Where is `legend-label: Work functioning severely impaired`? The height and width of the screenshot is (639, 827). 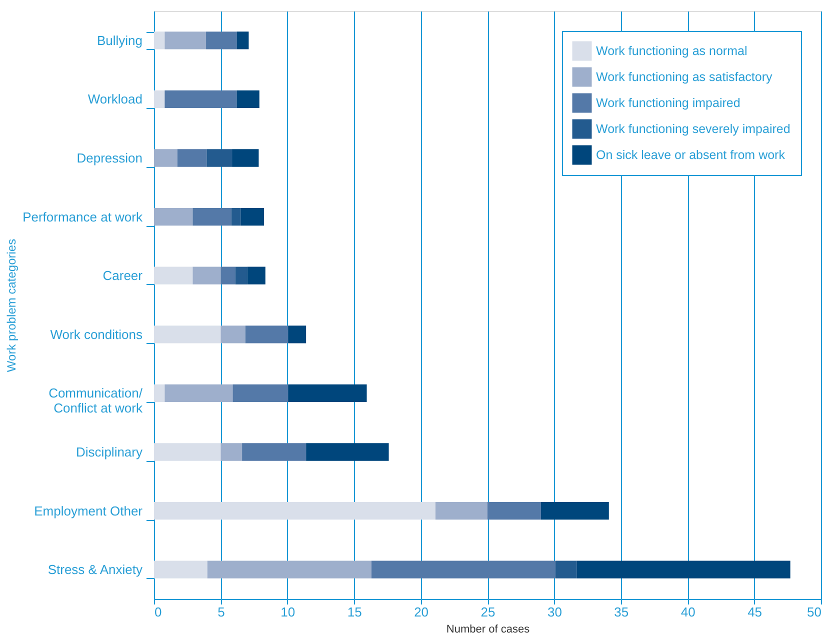 legend-label: Work functioning severely impaired is located at coordinates (693, 129).